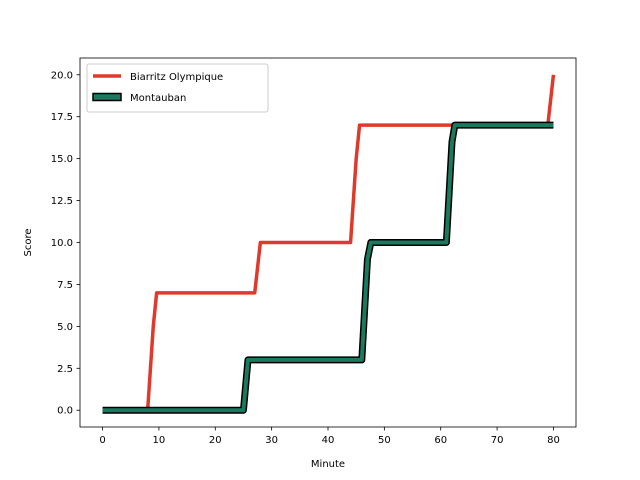  I want to click on y-tick-label: 0.0, so click(65, 411).